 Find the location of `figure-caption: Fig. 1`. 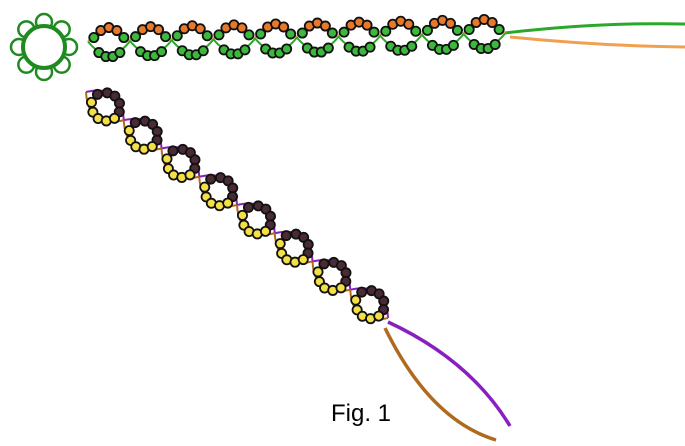

figure-caption: Fig. 1 is located at coordinates (361, 413).